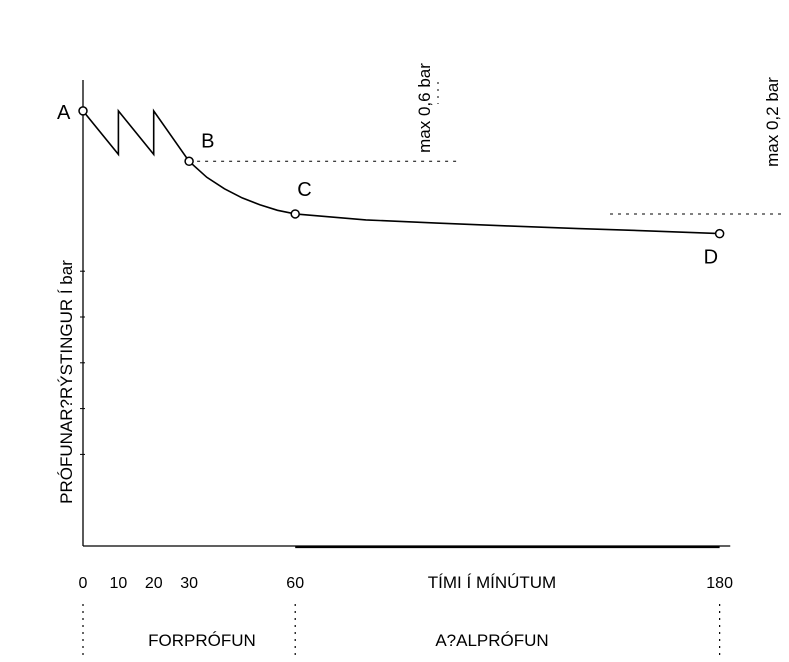 Image resolution: width=789 pixels, height=662 pixels. Describe the element at coordinates (711, 258) in the screenshot. I see `point-label-d: D` at that location.